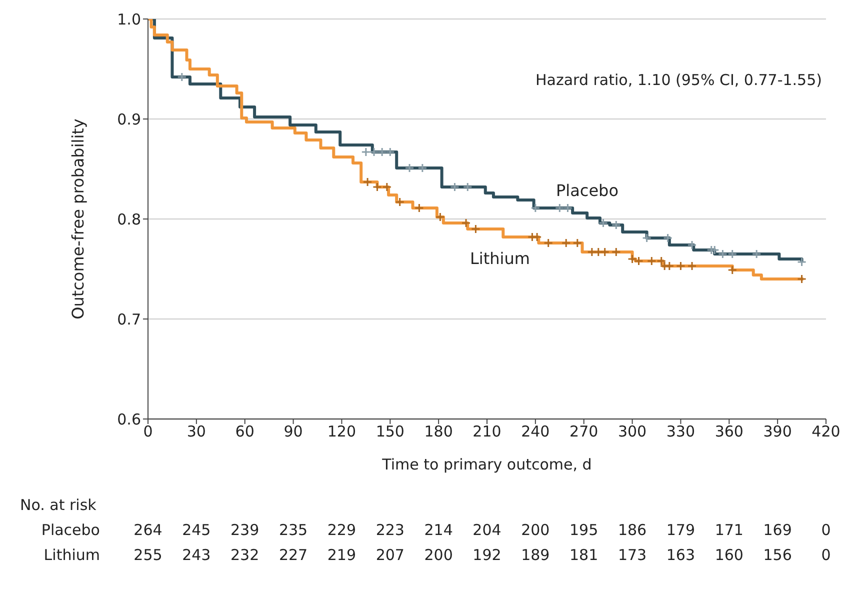  What do you see at coordinates (729, 431) in the screenshot?
I see `x-tick-label: 360` at bounding box center [729, 431].